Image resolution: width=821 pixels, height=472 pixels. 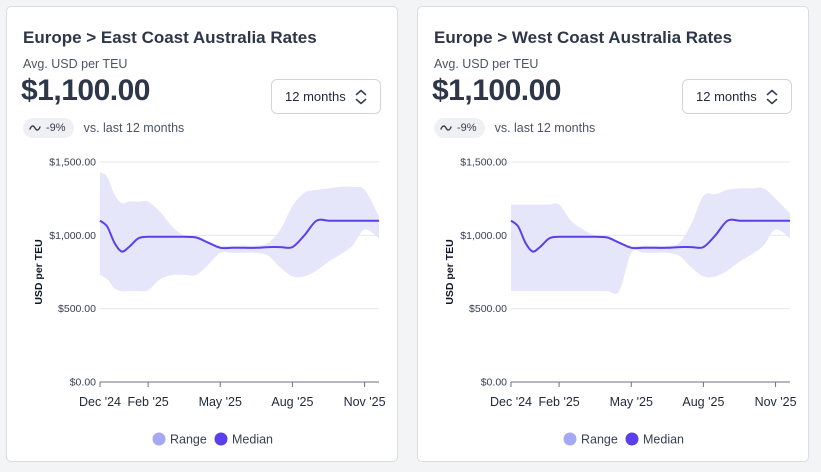 What do you see at coordinates (170, 37) in the screenshot?
I see `card-title: Europe > East Coast Australia Rates` at bounding box center [170, 37].